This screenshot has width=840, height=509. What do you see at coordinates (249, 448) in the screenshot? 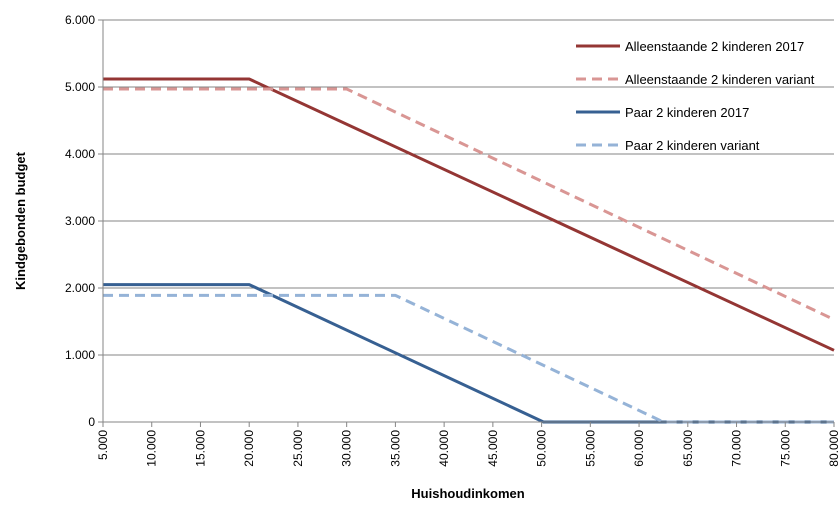
I see `x-tick-label: 20.000` at bounding box center [249, 448].